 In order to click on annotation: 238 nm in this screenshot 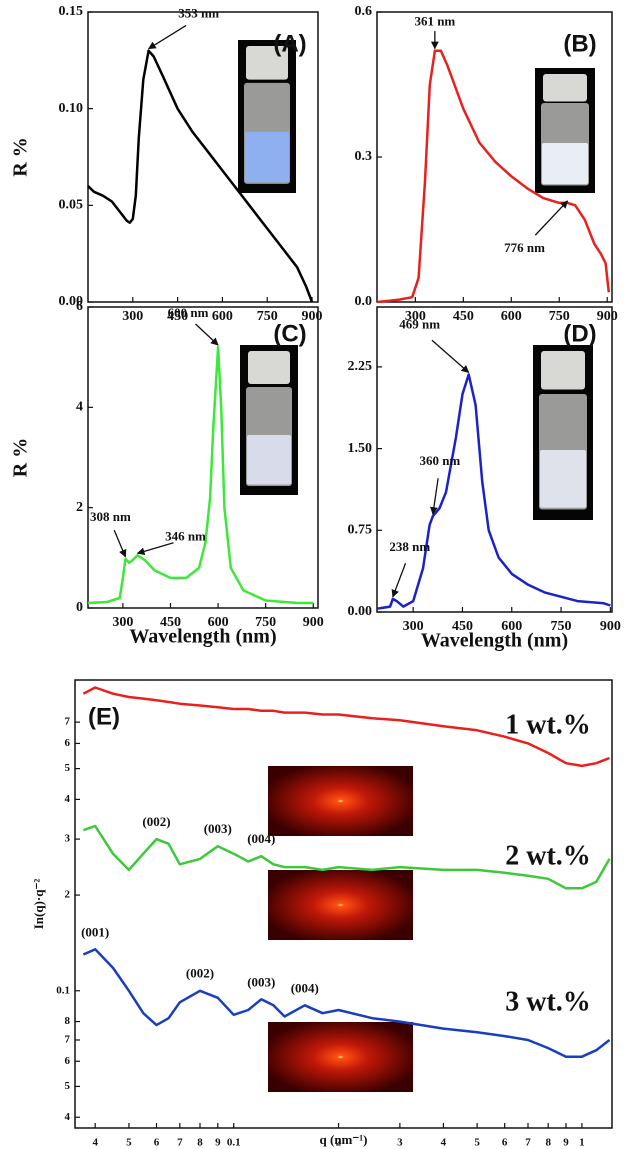, I will do `click(409, 546)`.